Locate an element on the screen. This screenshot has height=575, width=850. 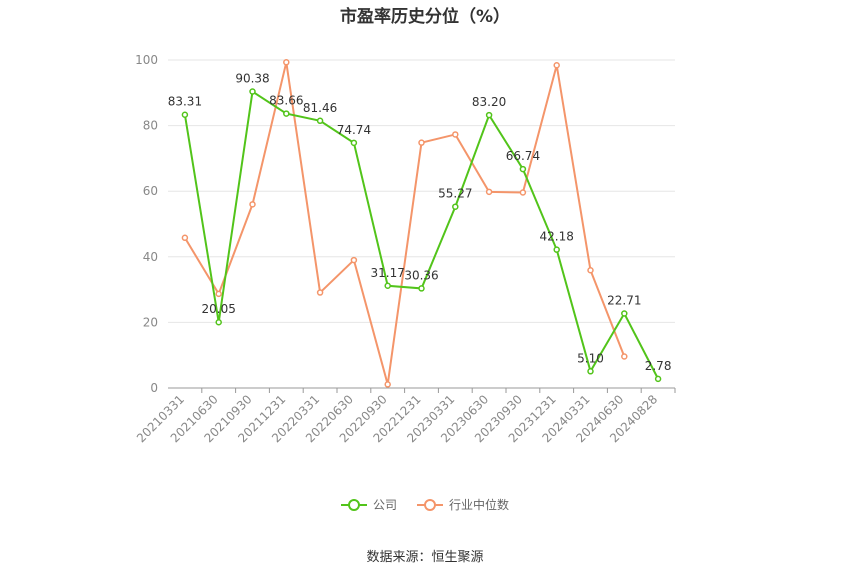
data-label: 31.17 is located at coordinates (388, 273).